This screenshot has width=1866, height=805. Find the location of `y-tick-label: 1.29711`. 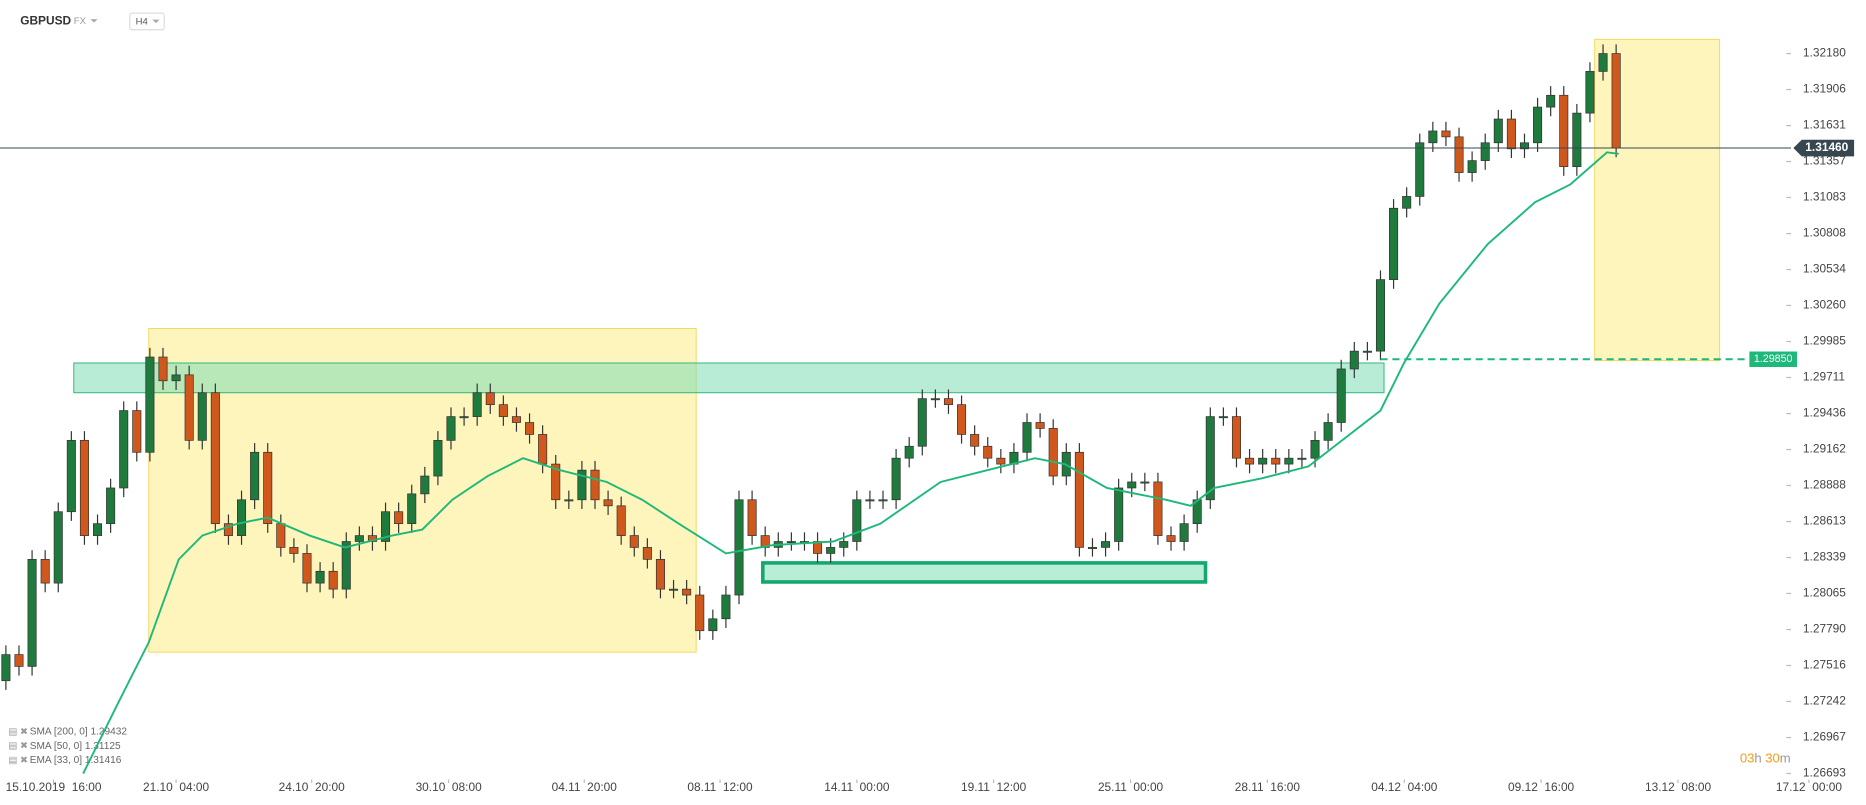

y-tick-label: 1.29711 is located at coordinates (1824, 377).